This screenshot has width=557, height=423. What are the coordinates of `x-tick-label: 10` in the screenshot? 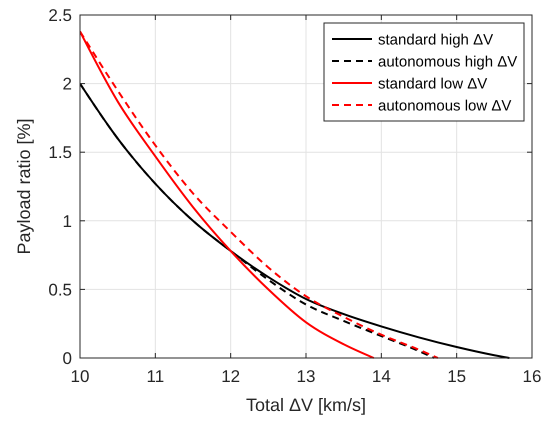 It's located at (80, 376).